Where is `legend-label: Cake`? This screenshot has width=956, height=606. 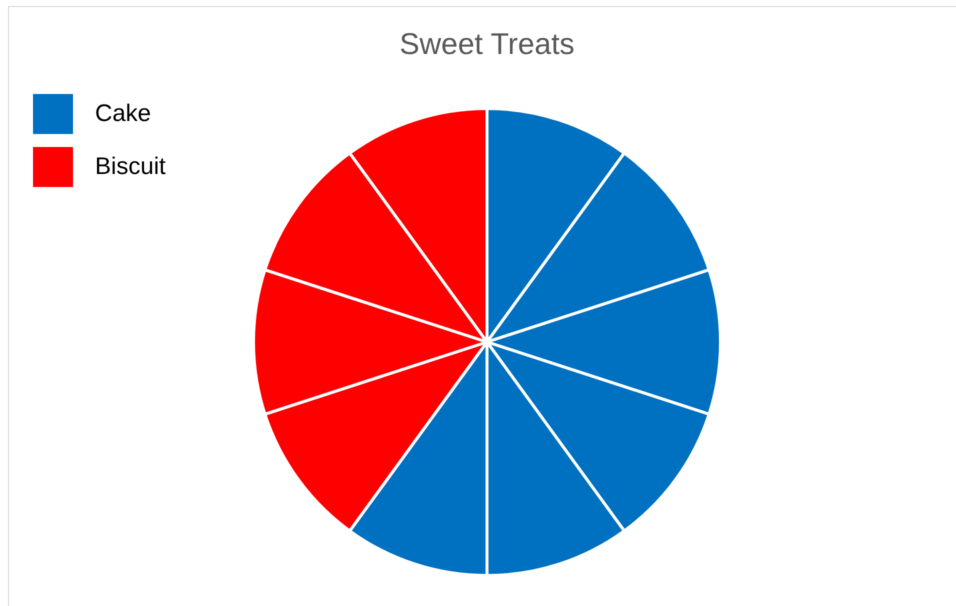
legend-label: Cake is located at coordinates (123, 114).